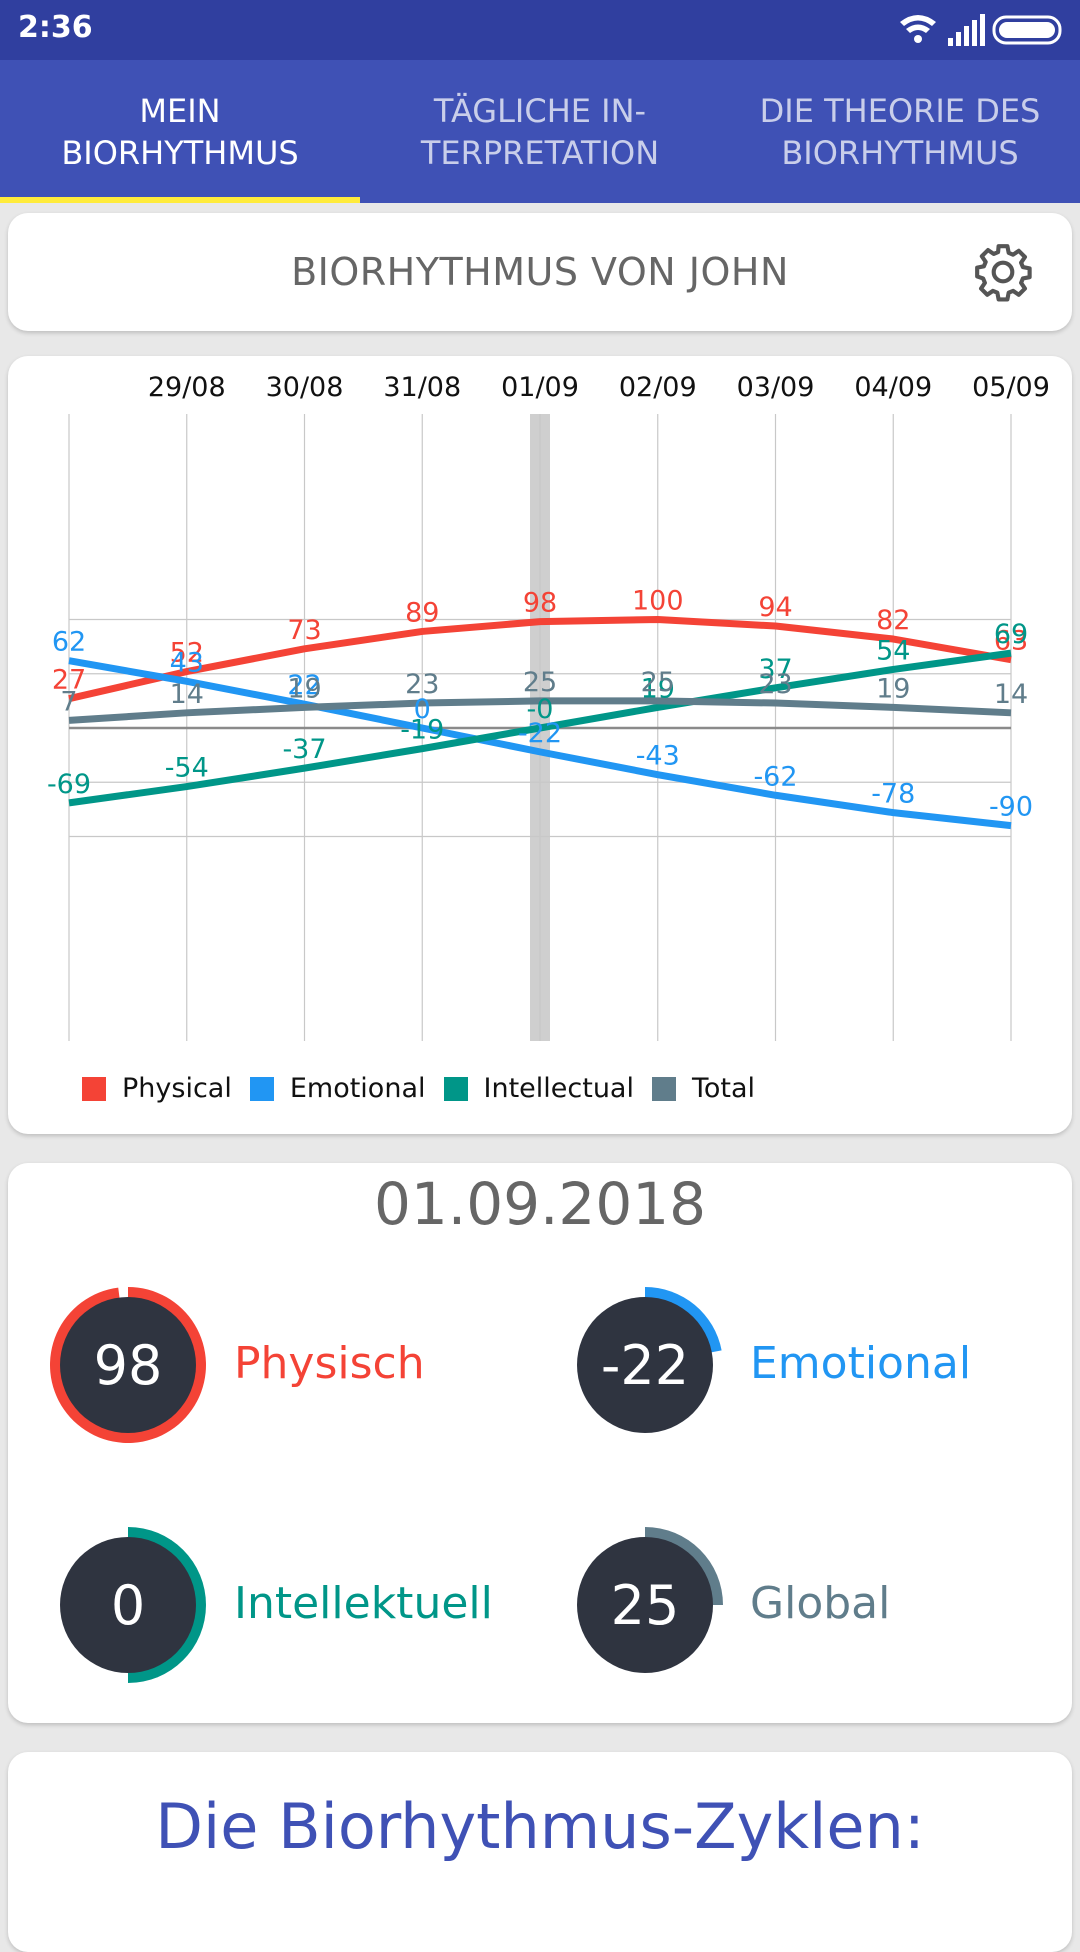 The width and height of the screenshot is (1080, 1952). I want to click on series-line-physical, so click(540, 659).